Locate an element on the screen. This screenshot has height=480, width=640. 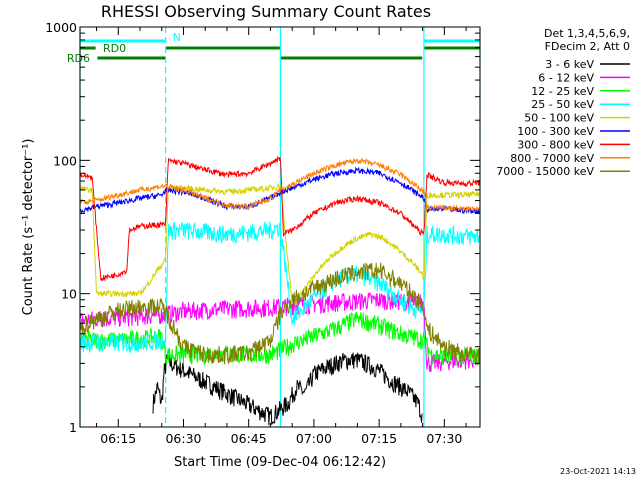
x-tick-label: 07:15 is located at coordinates (379, 438).